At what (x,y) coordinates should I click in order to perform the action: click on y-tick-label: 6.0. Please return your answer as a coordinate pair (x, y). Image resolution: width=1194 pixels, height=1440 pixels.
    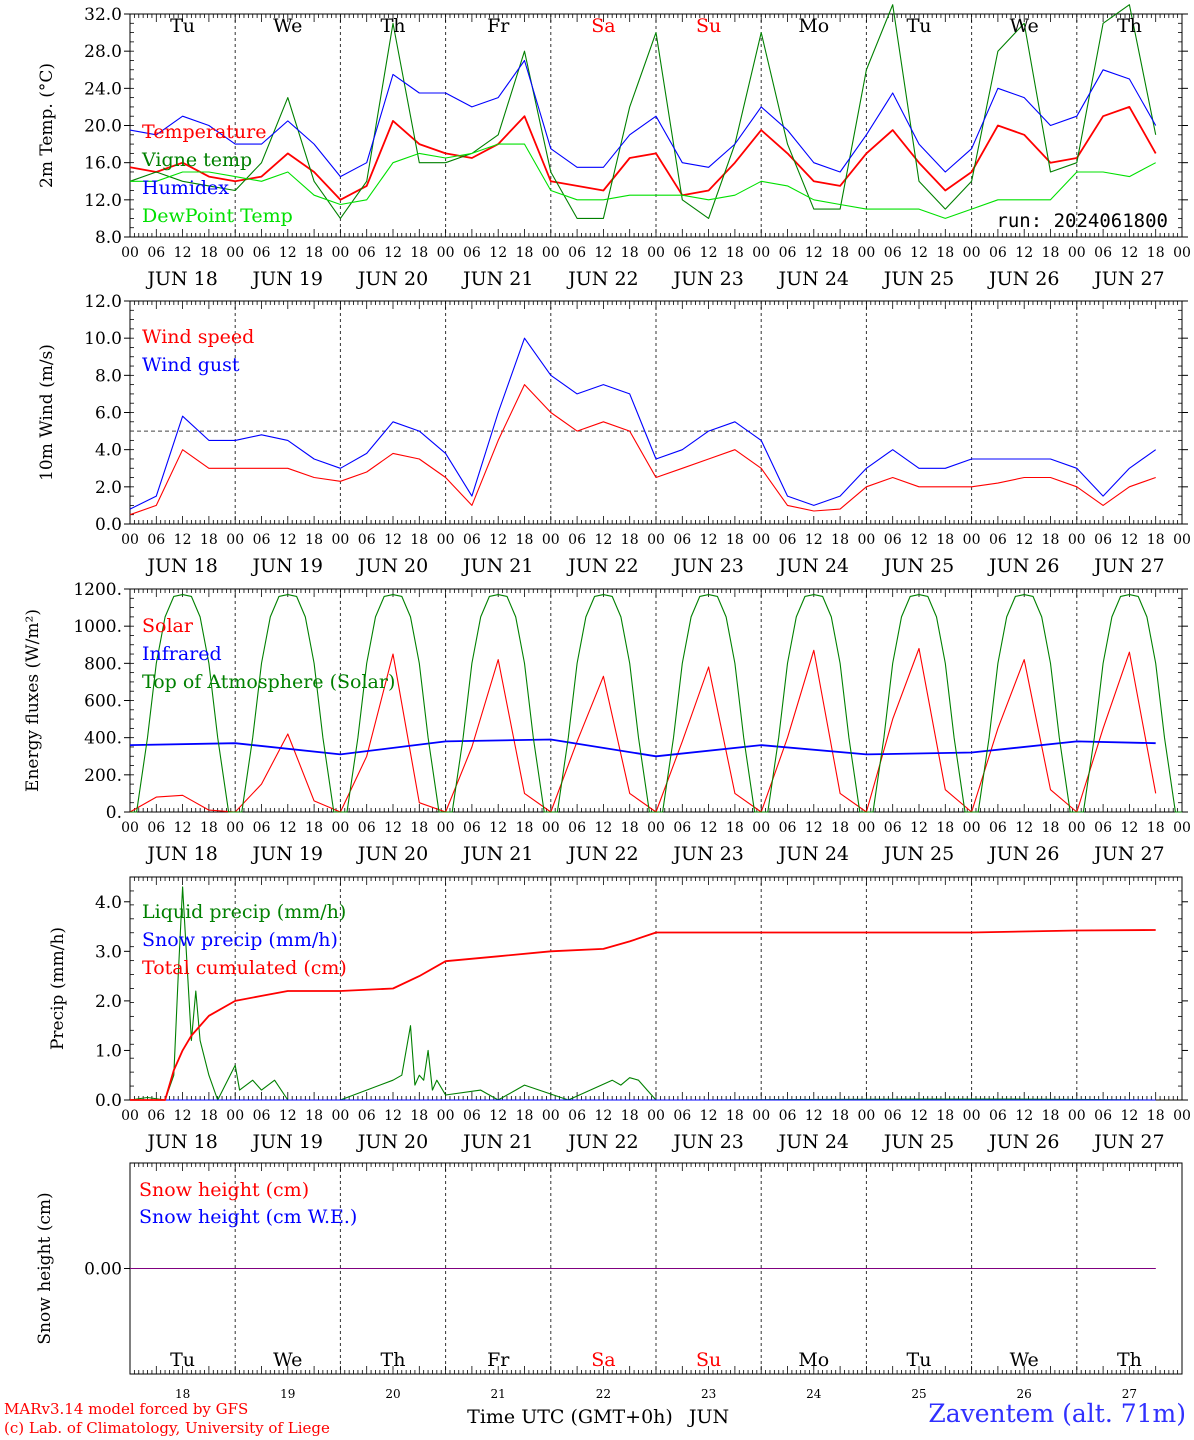
    Looking at the image, I should click on (108, 414).